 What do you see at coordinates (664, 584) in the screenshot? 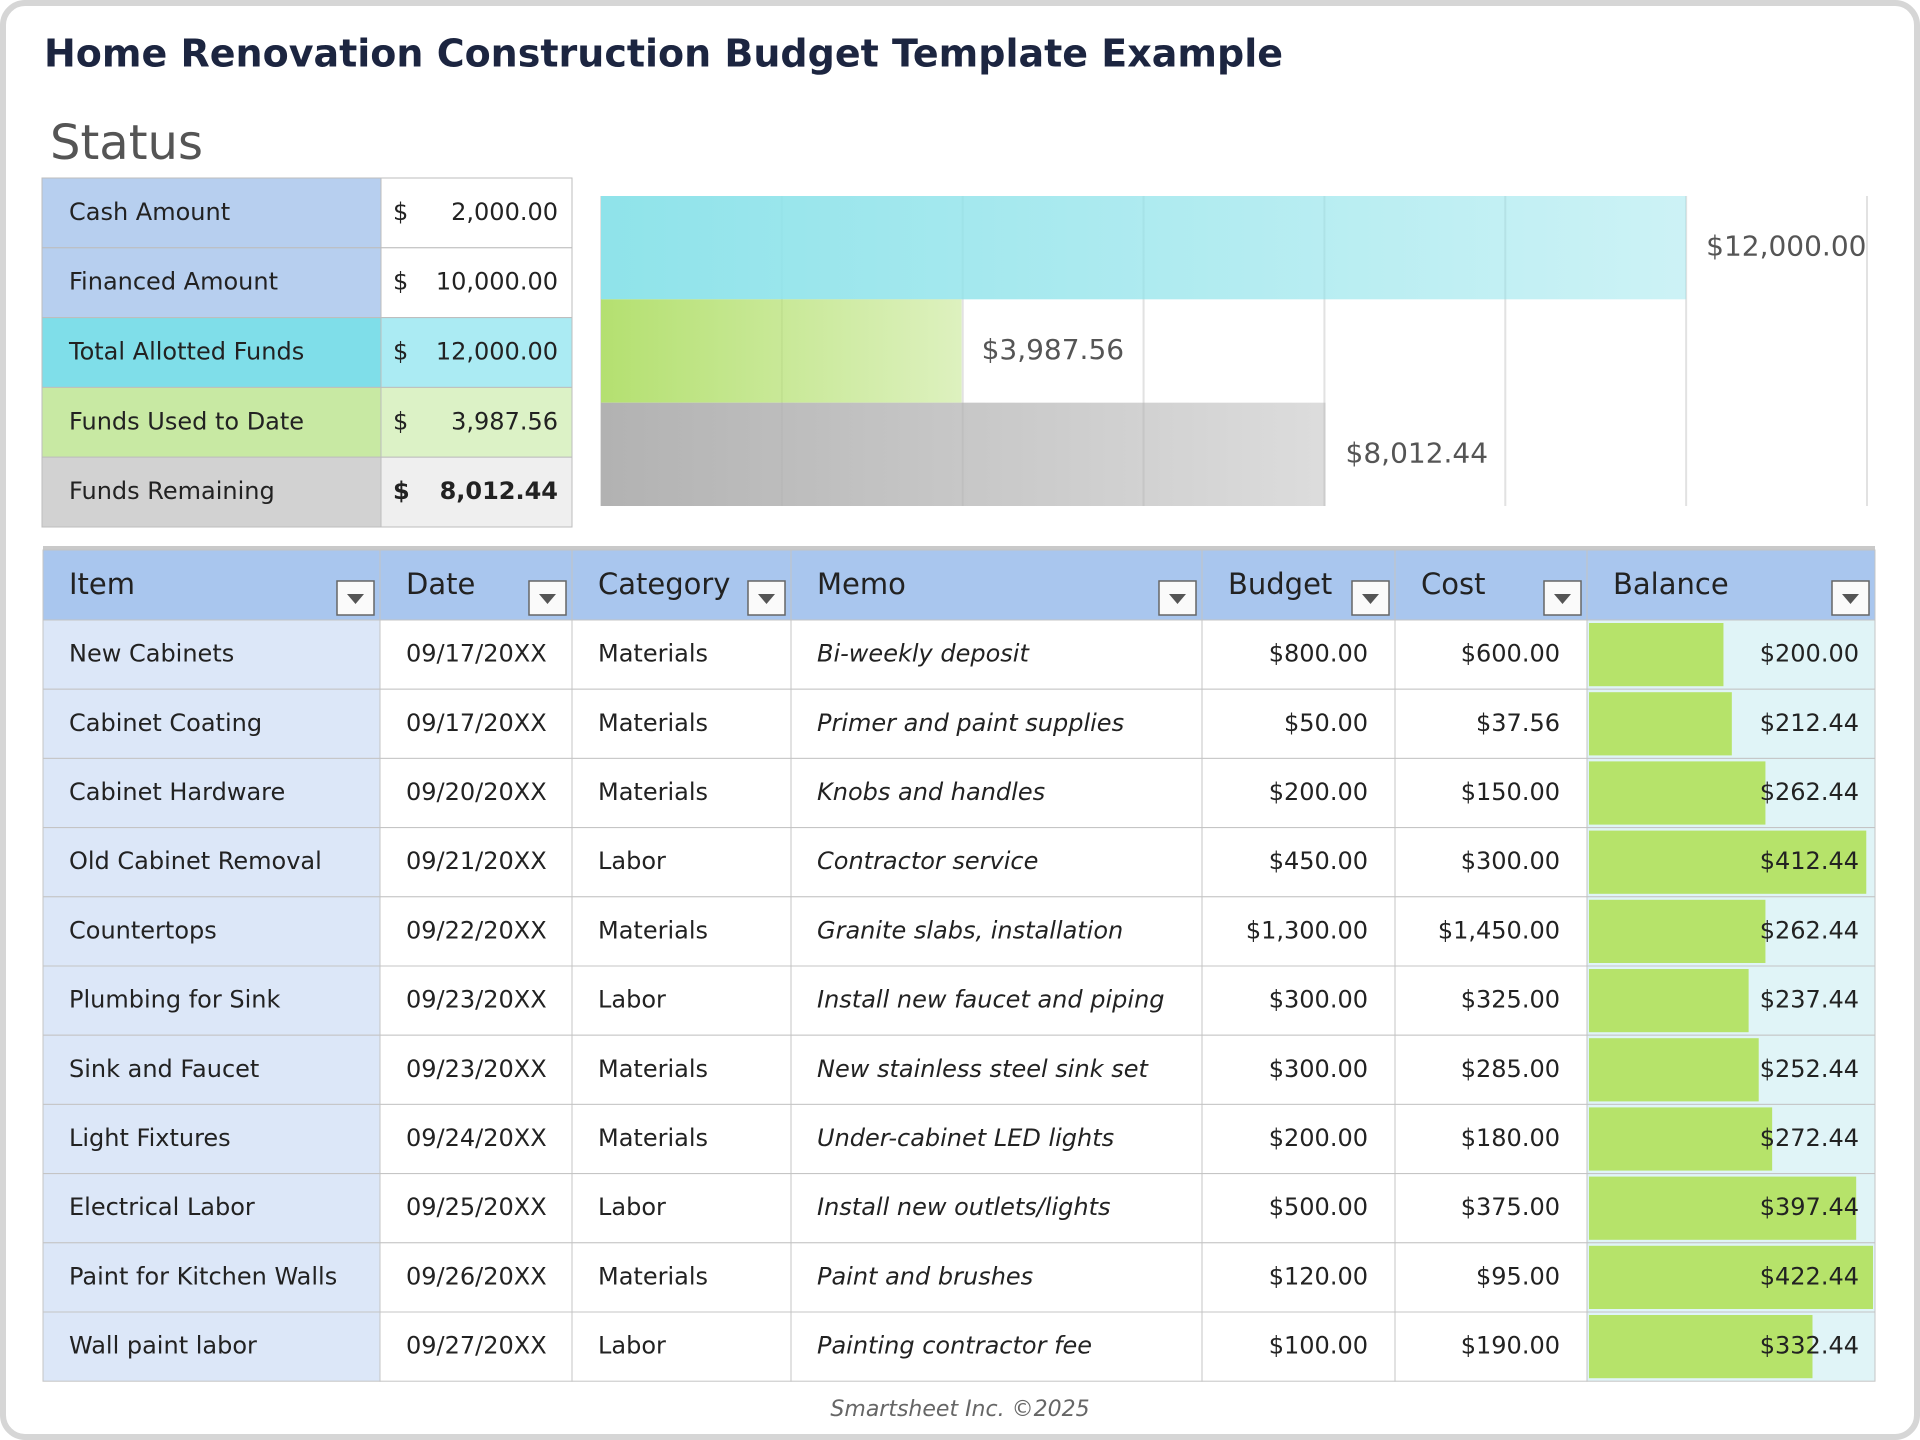
I see `column-header: Category` at bounding box center [664, 584].